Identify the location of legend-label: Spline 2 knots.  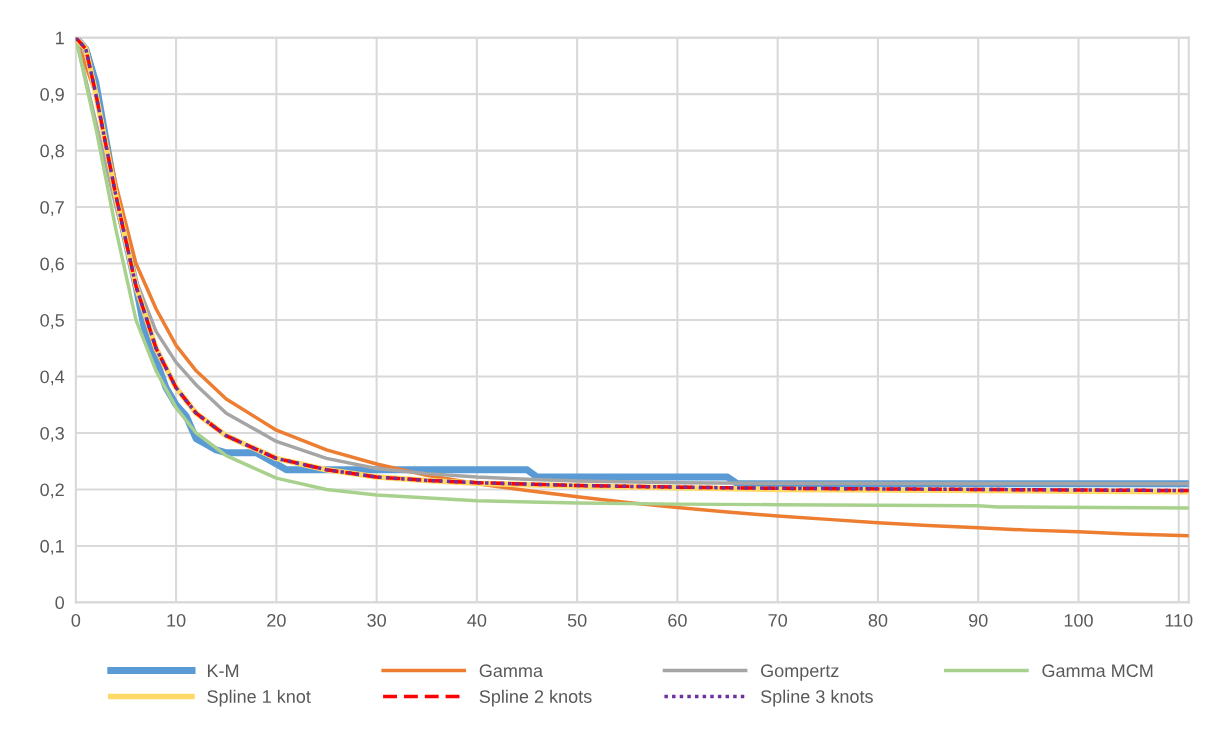
(535, 698).